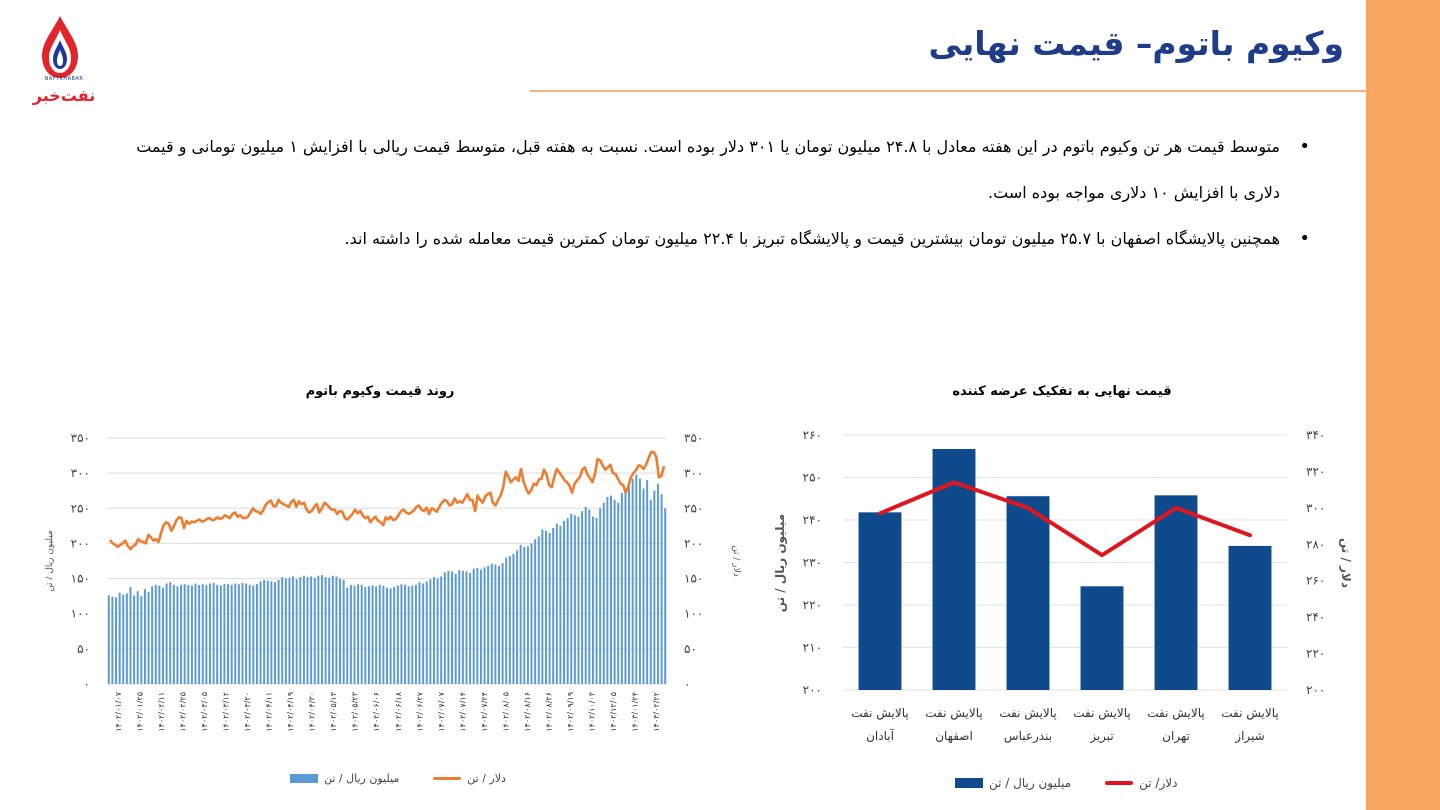 This screenshot has width=1440, height=810. Describe the element at coordinates (247, 712) in the screenshot. I see `x-tick-label: ۱۴۰۲/۰۳/۲۰` at that location.